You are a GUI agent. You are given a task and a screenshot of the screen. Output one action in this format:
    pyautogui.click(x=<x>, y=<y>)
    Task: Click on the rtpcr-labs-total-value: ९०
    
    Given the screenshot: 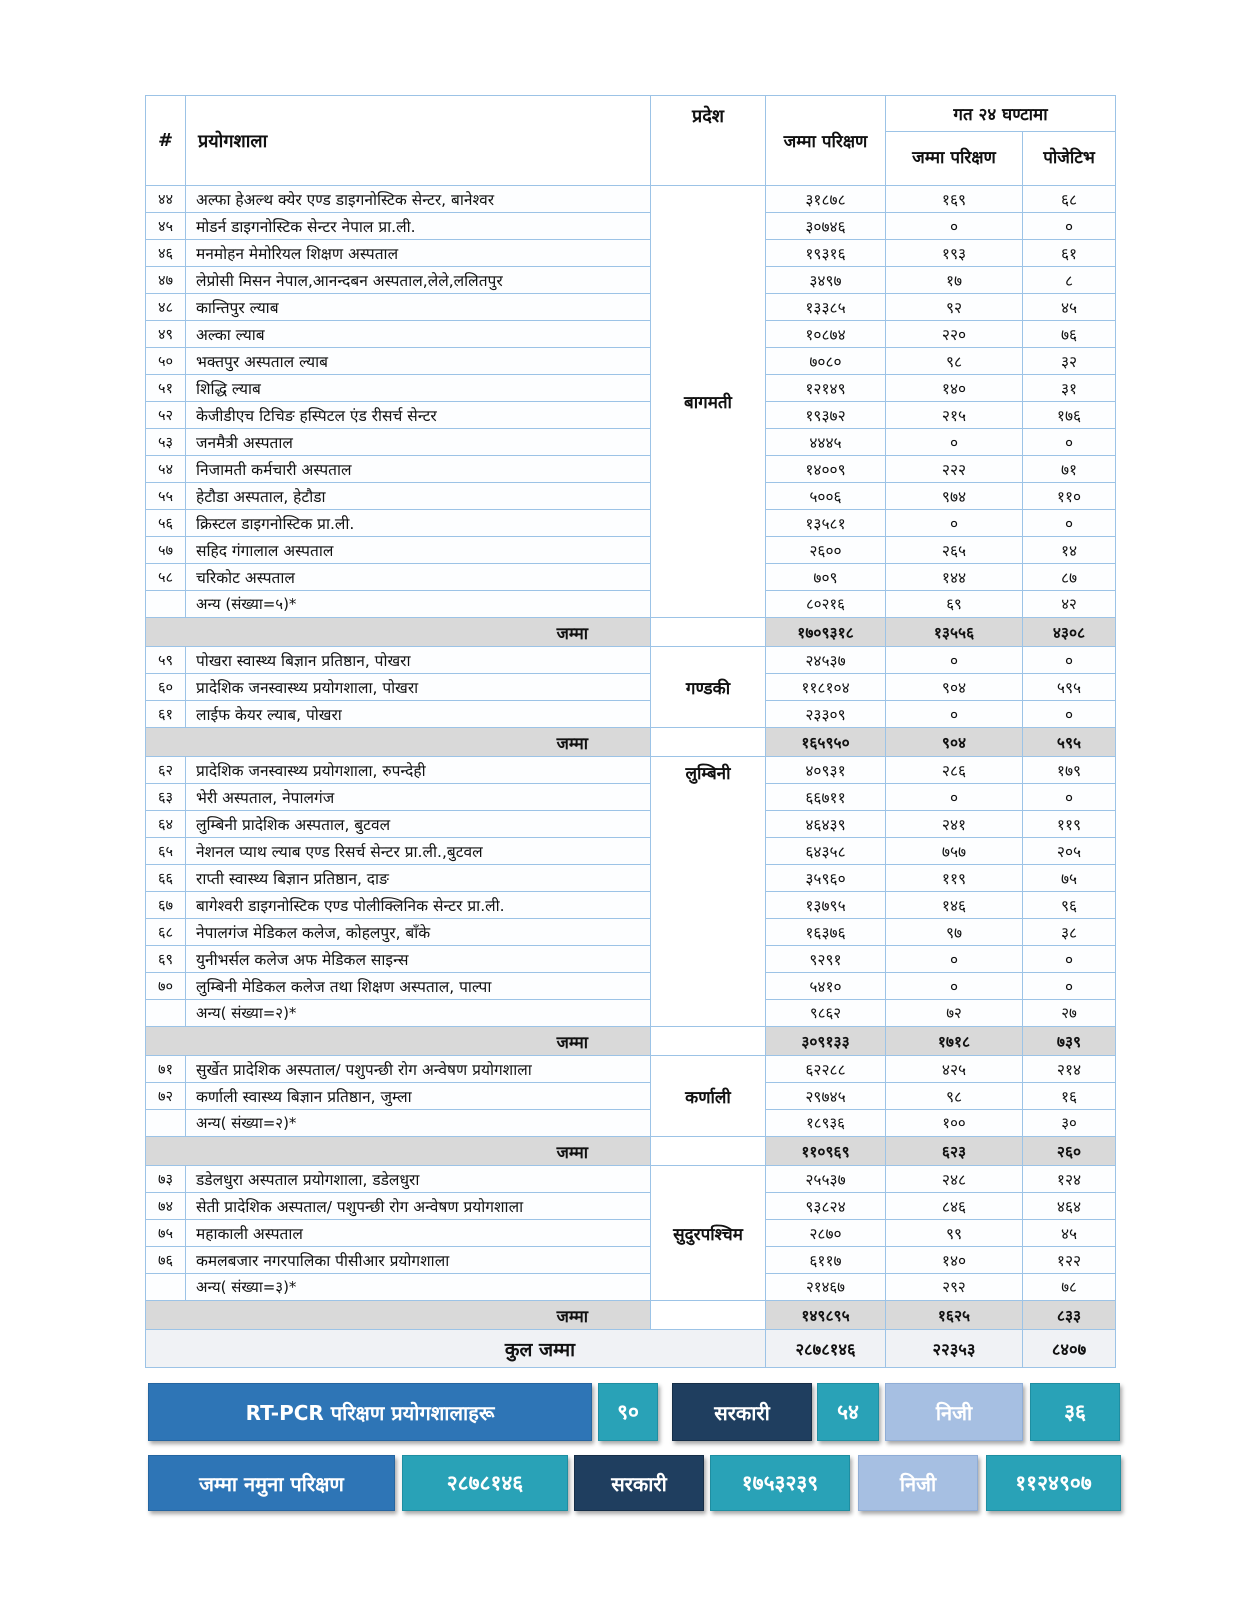 What is the action you would take?
    pyautogui.click(x=628, y=1412)
    